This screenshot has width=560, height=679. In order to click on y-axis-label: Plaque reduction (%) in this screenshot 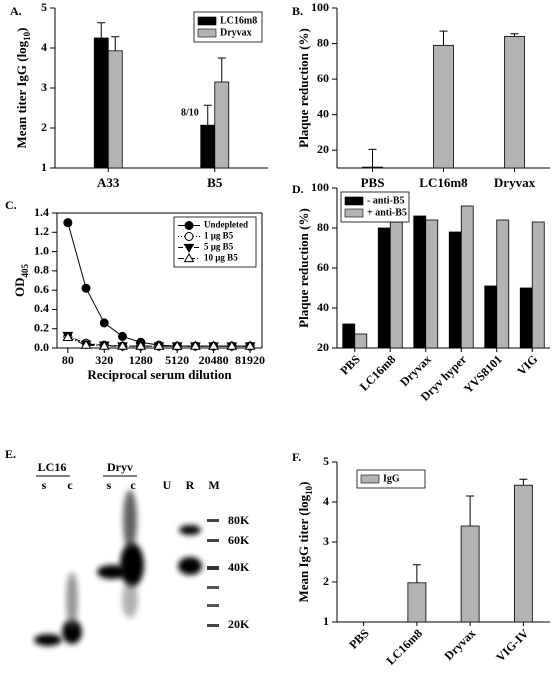, I will do `click(303, 88)`.